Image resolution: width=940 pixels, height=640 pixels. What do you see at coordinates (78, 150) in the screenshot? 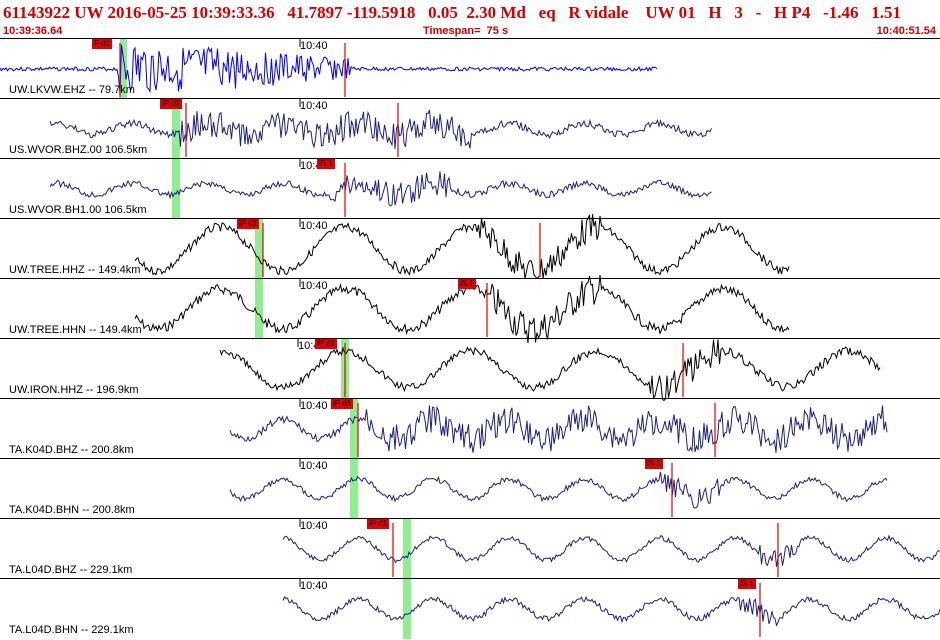
I see `station-label: US.WVOR.BHZ.00 106.5km` at bounding box center [78, 150].